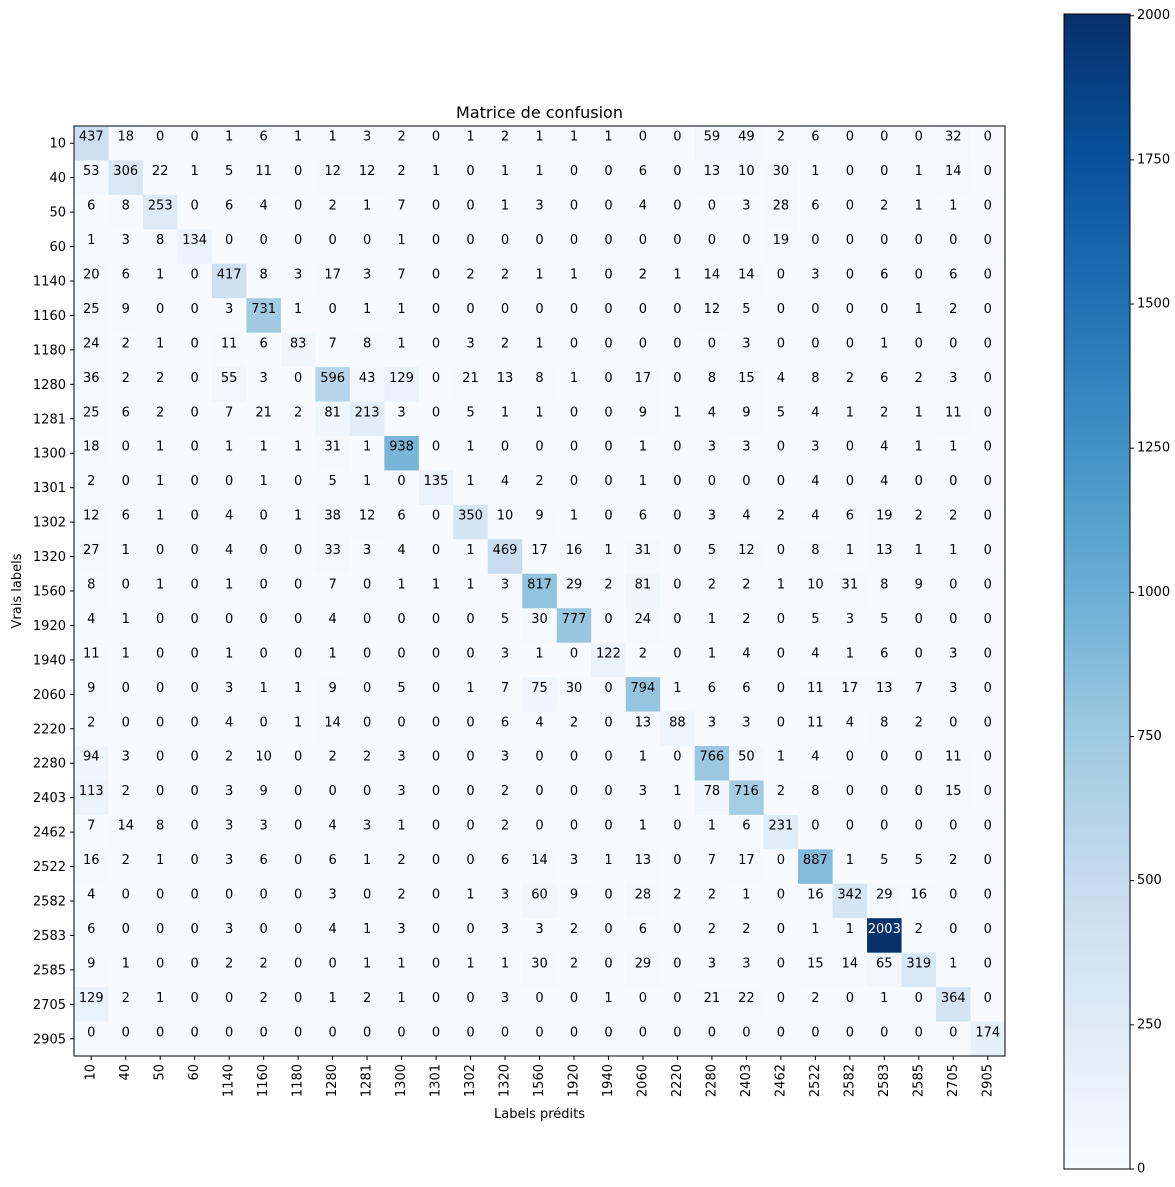 This screenshot has height=1187, width=1175. Describe the element at coordinates (160, 206) in the screenshot. I see `cell-value-label: 253` at that location.